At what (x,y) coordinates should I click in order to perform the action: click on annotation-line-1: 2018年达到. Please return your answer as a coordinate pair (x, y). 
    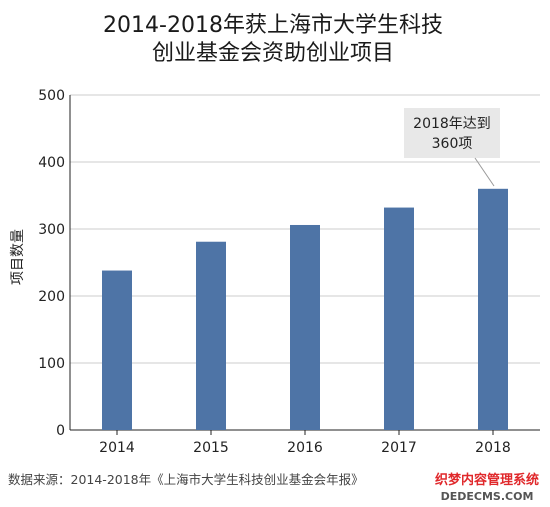
    Looking at the image, I should click on (452, 124).